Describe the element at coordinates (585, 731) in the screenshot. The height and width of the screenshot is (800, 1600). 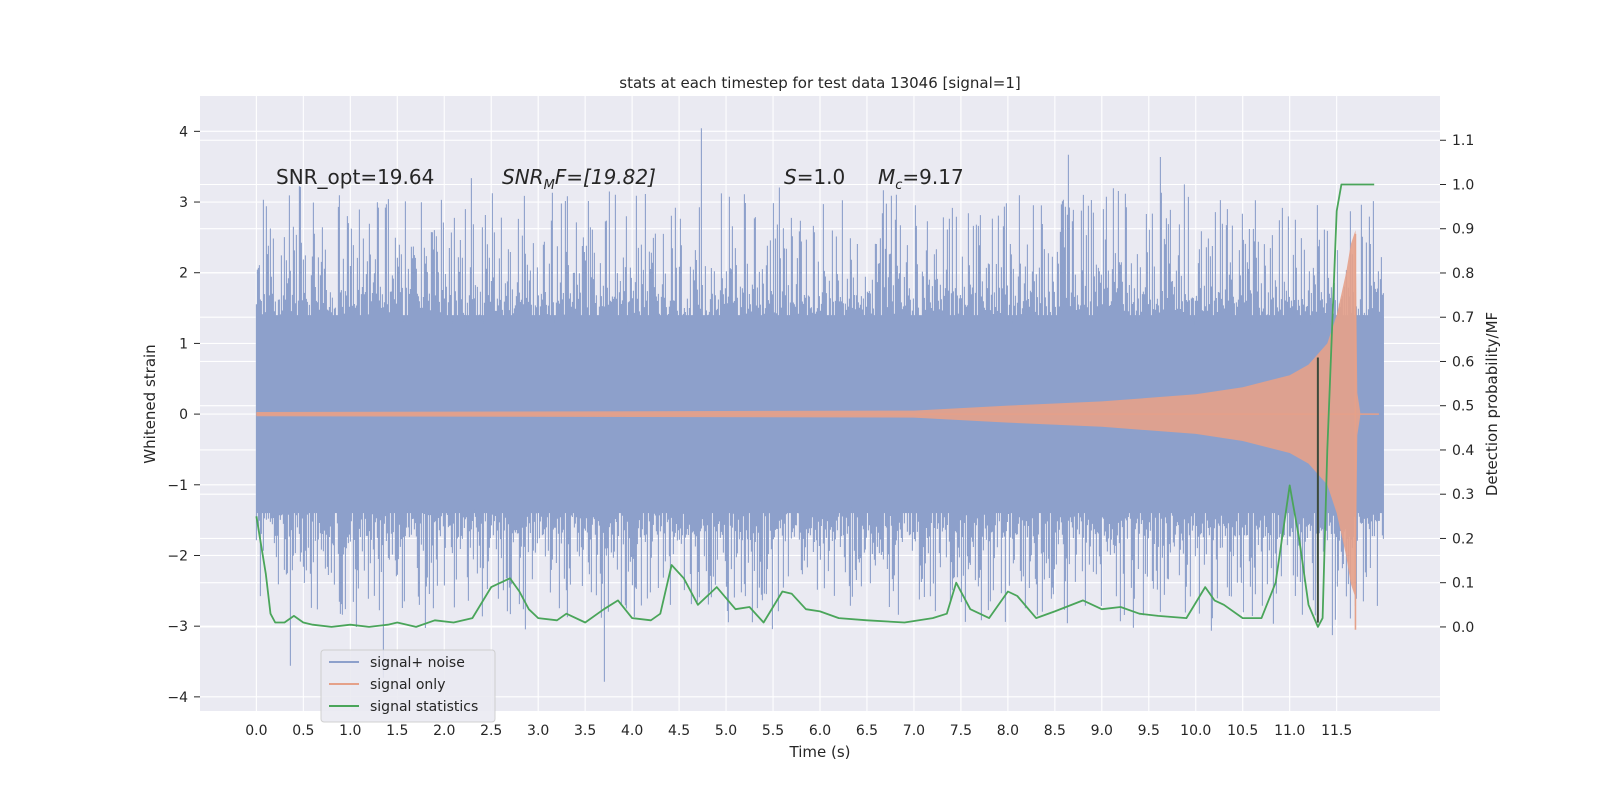
I see `x-tick-label: 3.5` at that location.